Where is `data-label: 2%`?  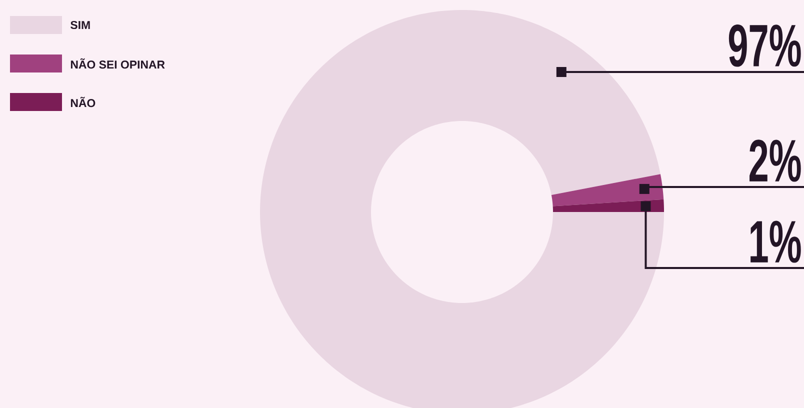 data-label: 2% is located at coordinates (775, 161).